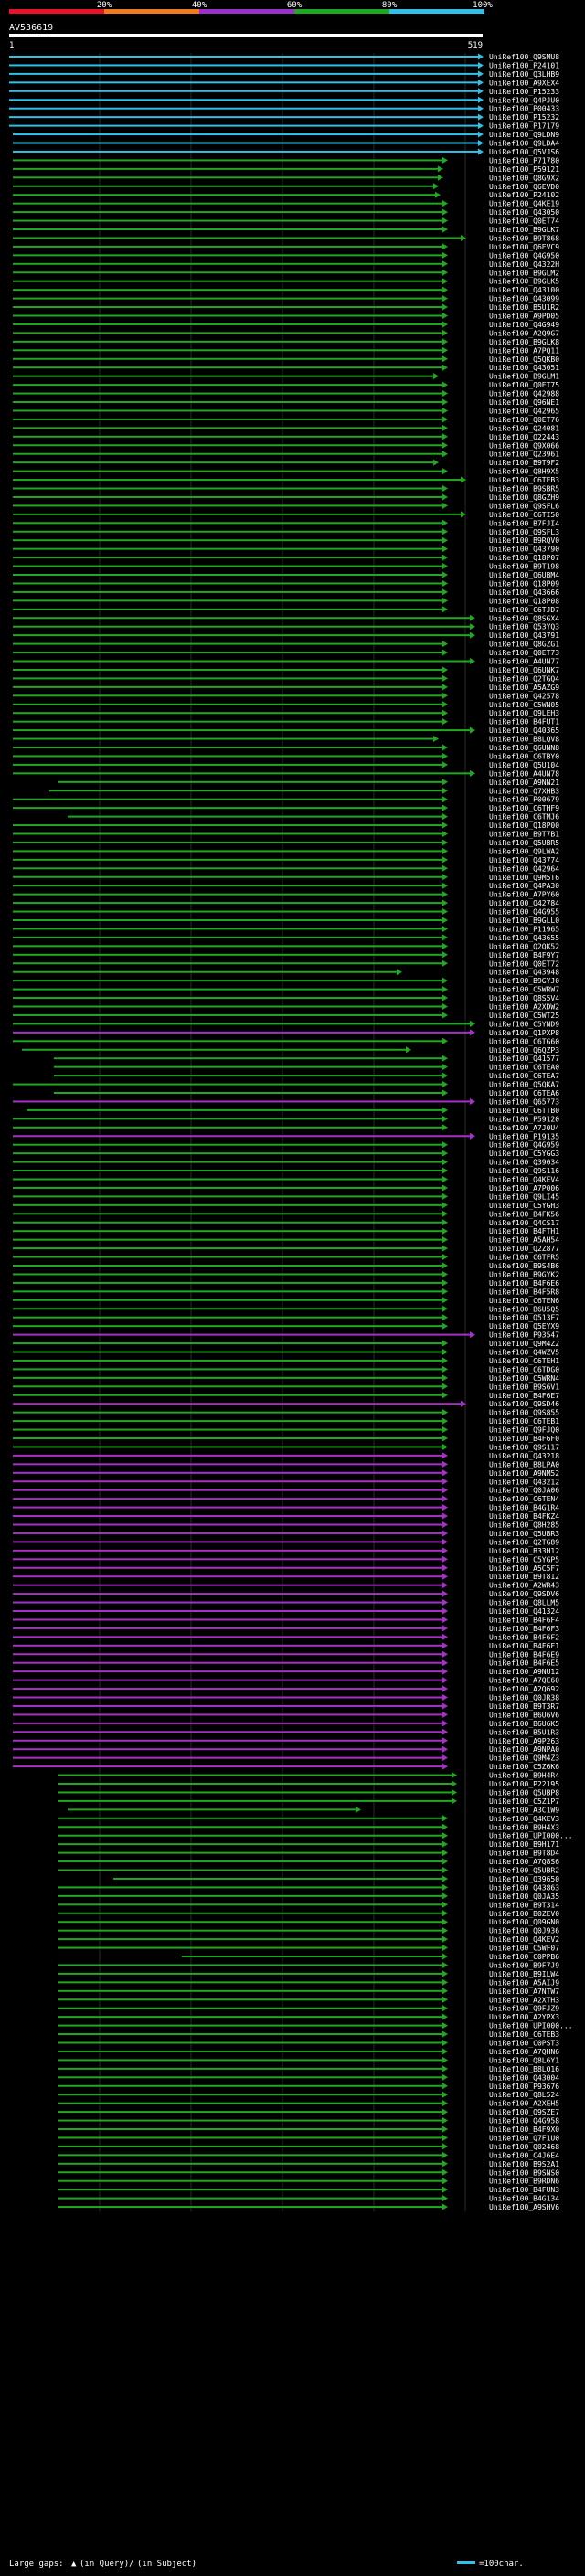 The width and height of the screenshot is (585, 2576). Describe the element at coordinates (286, 1387) in the screenshot. I see `hit-row: UniRef100_B9S6V1` at that location.